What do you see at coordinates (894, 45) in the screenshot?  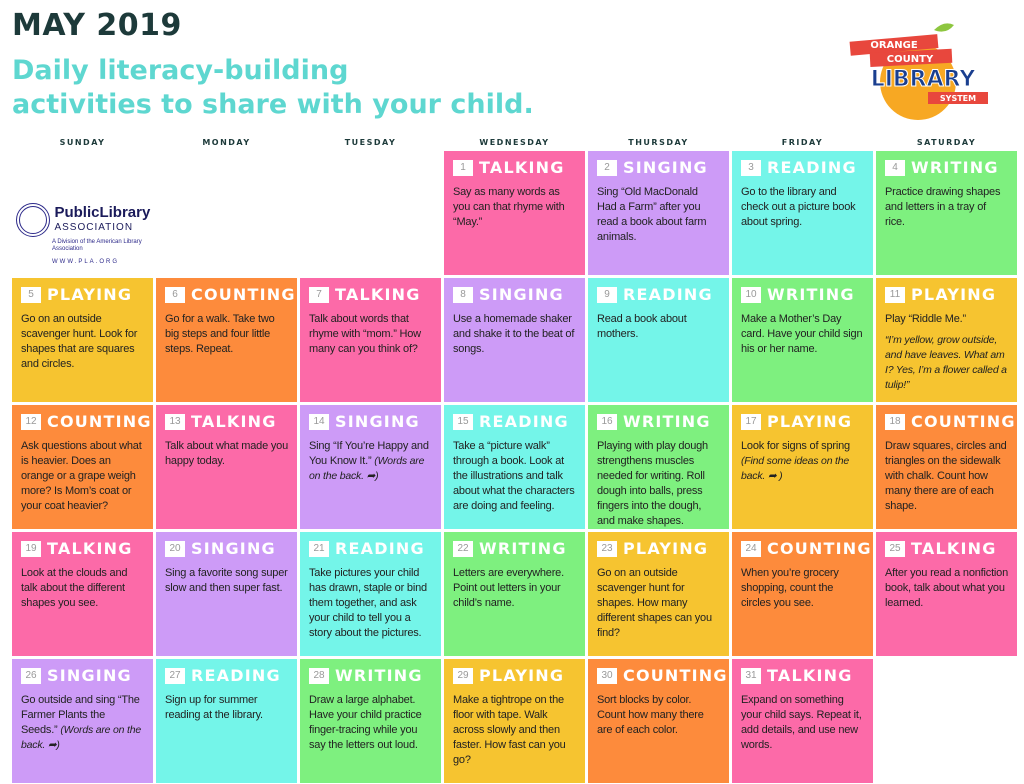 I see `svg-text: ORANGE` at bounding box center [894, 45].